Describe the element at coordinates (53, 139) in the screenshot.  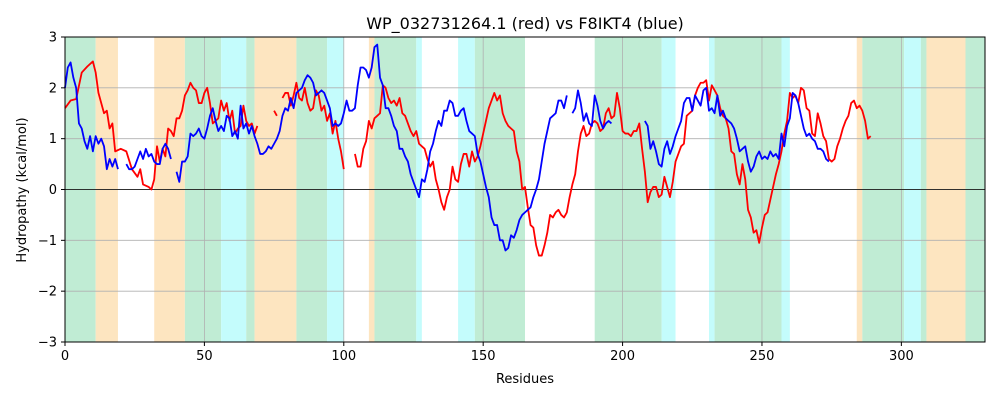
I see `y-tick-label-4: 1` at that location.